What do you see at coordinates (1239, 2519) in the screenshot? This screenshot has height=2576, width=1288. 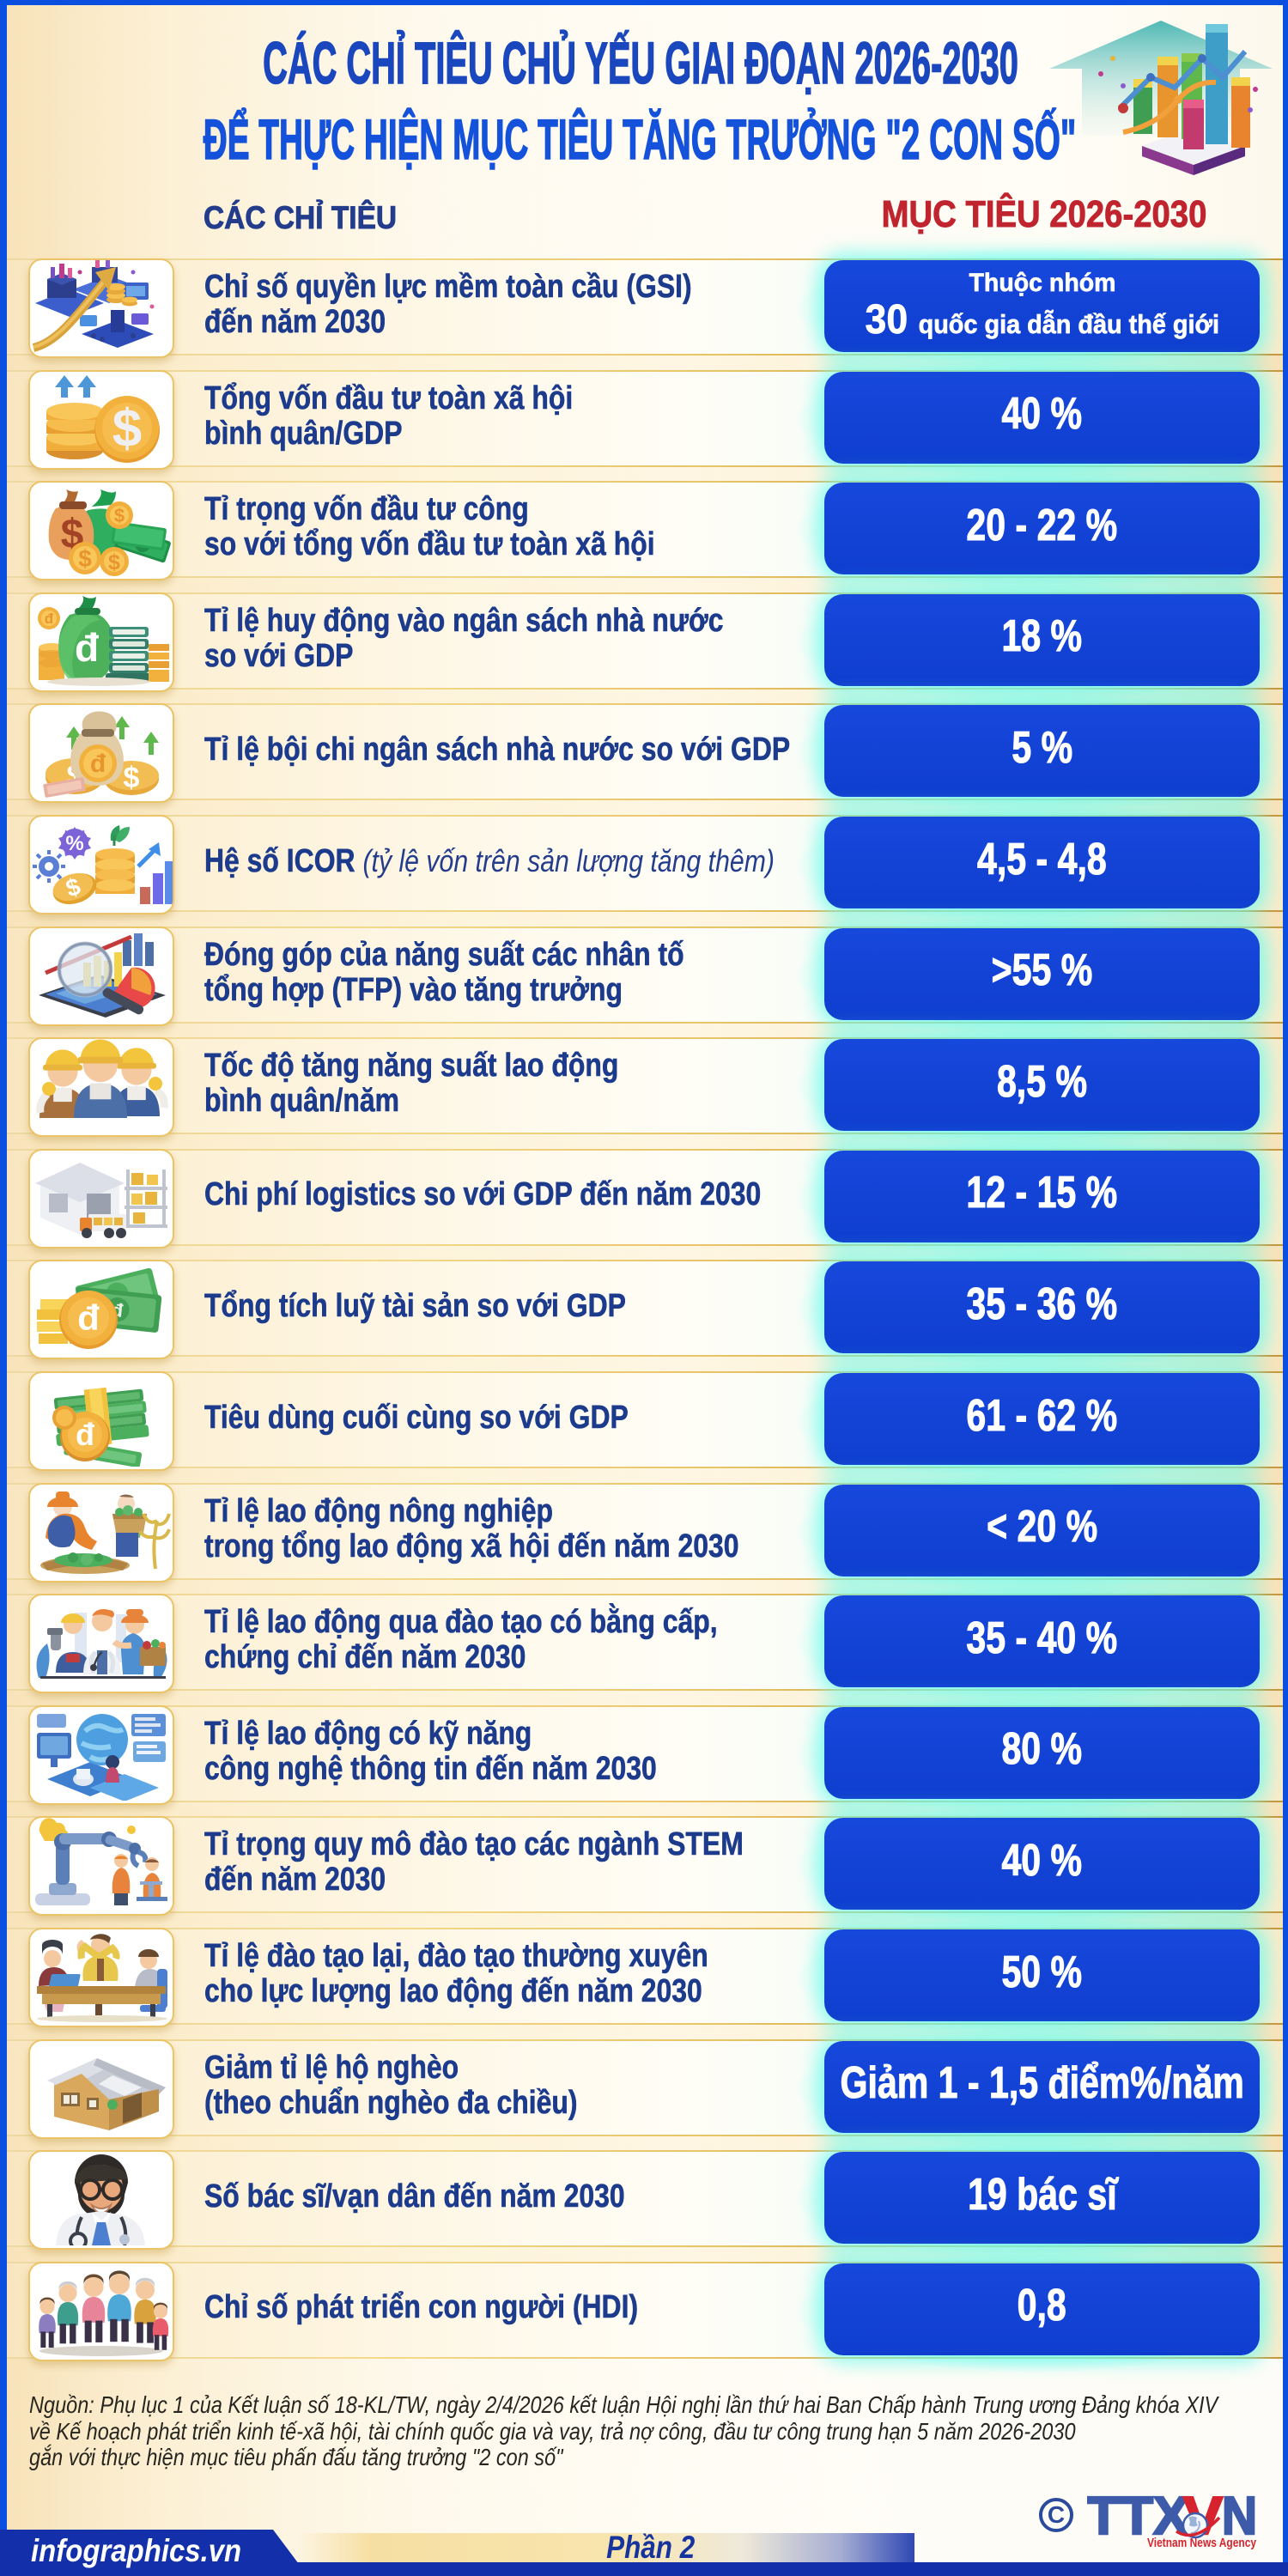 I see `svg-text: N` at bounding box center [1239, 2519].